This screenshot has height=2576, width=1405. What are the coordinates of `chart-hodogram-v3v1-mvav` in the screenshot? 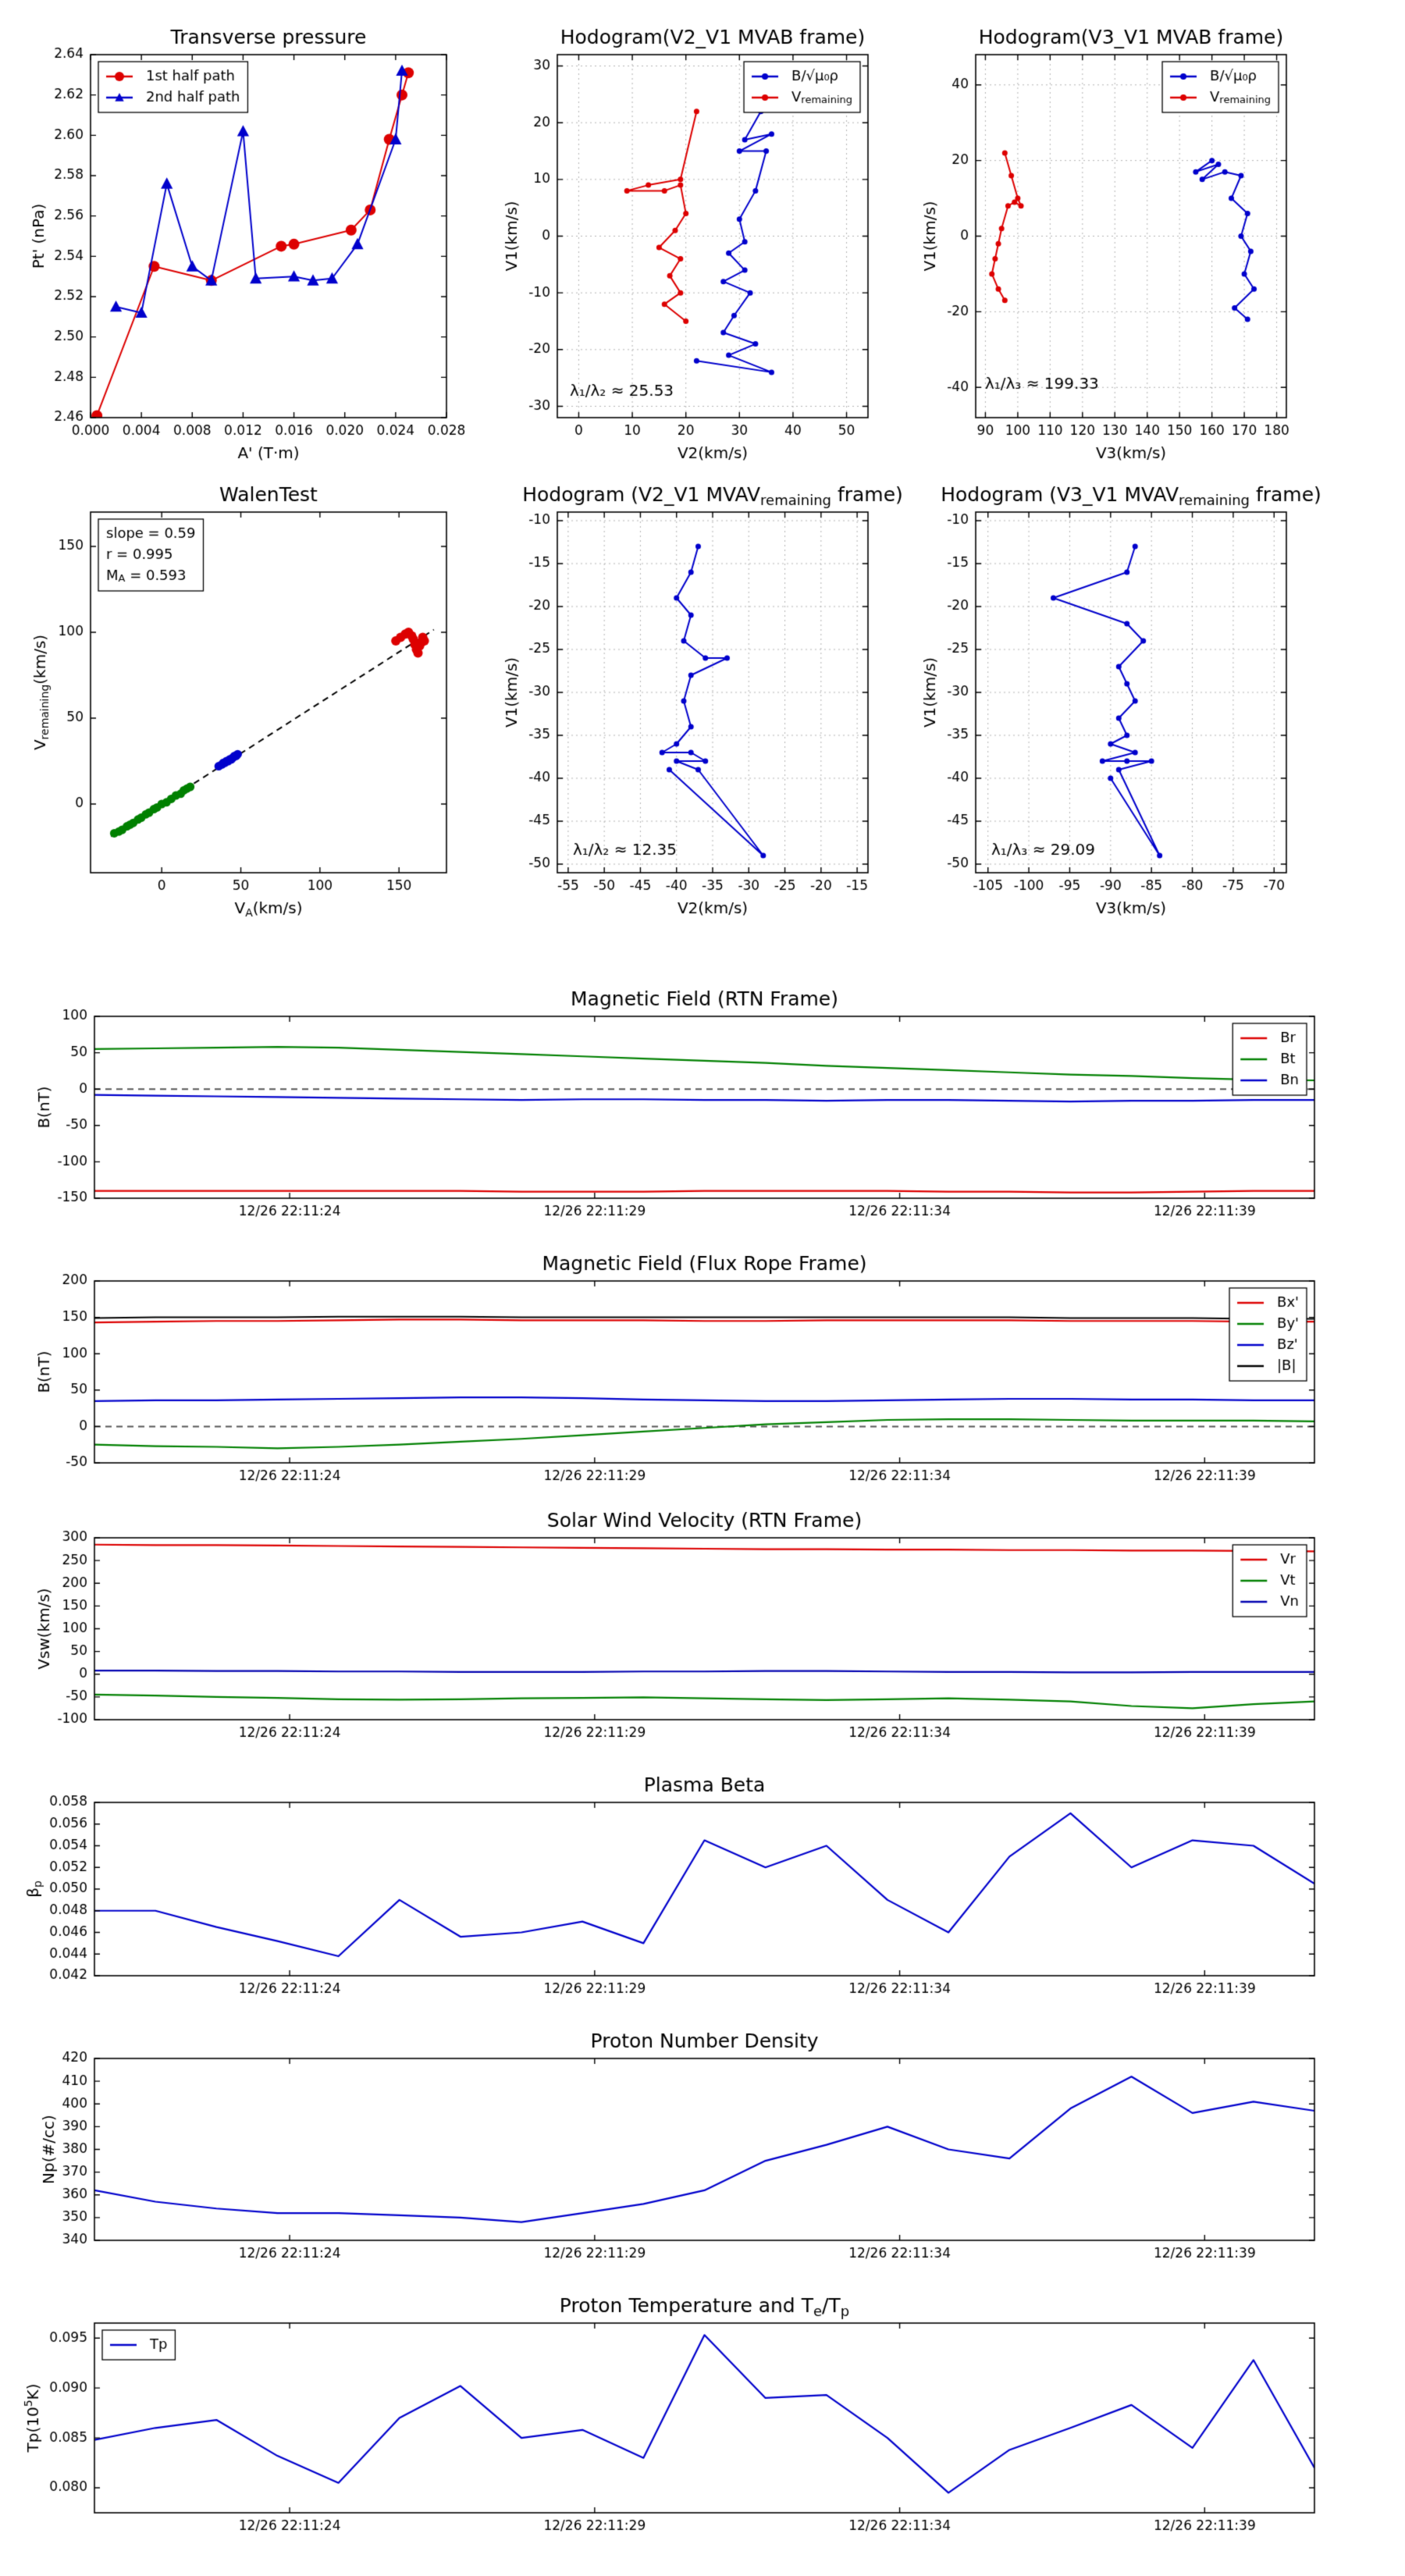 It's located at (1132, 696).